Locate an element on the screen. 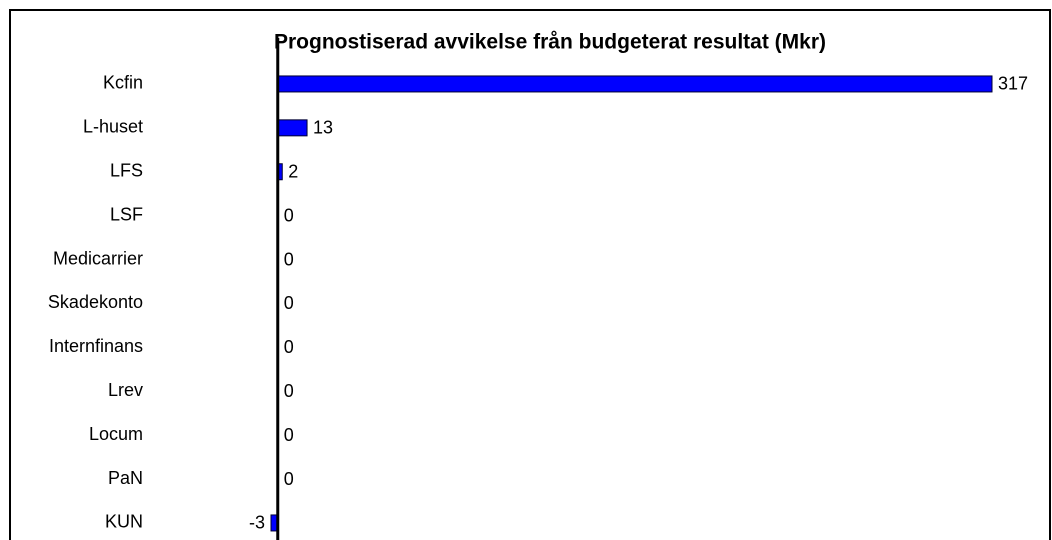  category-label: Kcfin is located at coordinates (123, 83).